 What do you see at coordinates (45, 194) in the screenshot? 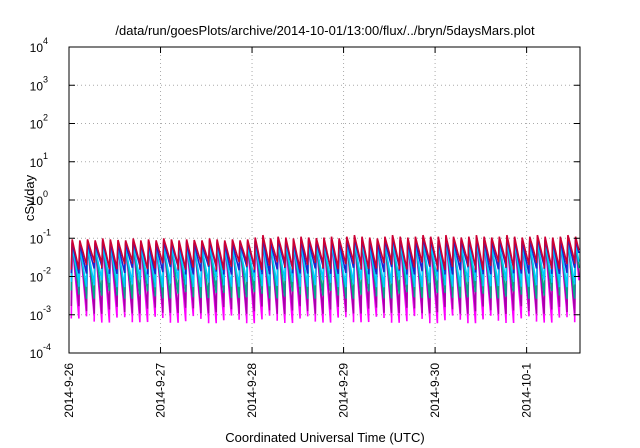
I see `y-tick-label-exp: 0` at bounding box center [45, 194].